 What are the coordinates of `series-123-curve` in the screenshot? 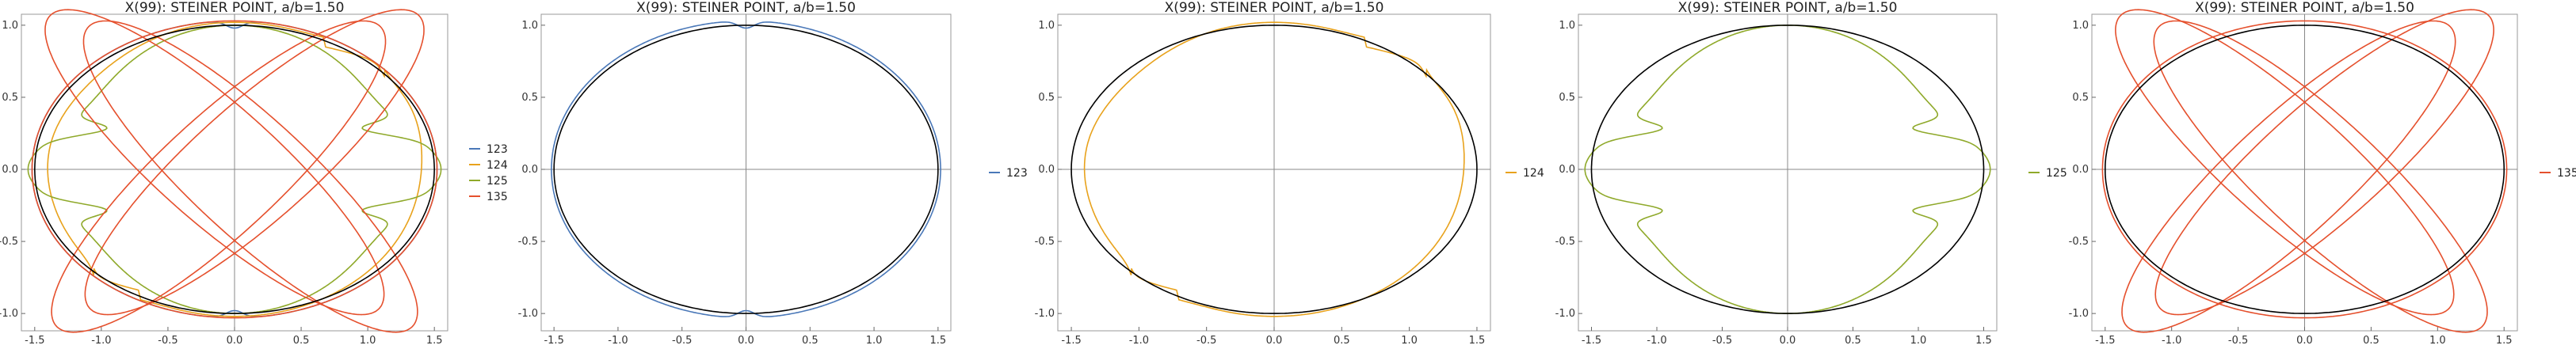 It's located at (746, 169).